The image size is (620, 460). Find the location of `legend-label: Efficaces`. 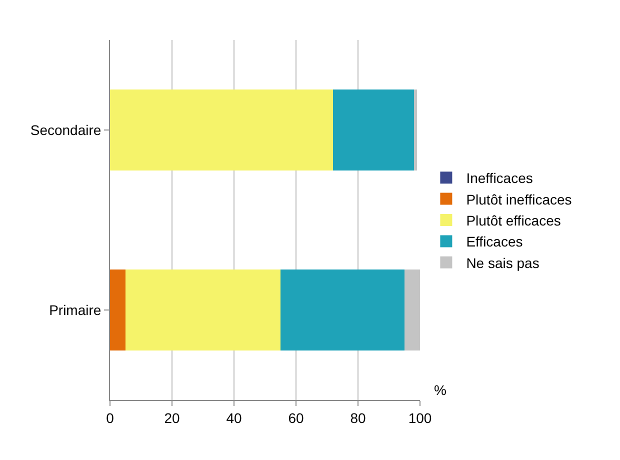

legend-label: Efficaces is located at coordinates (494, 242).